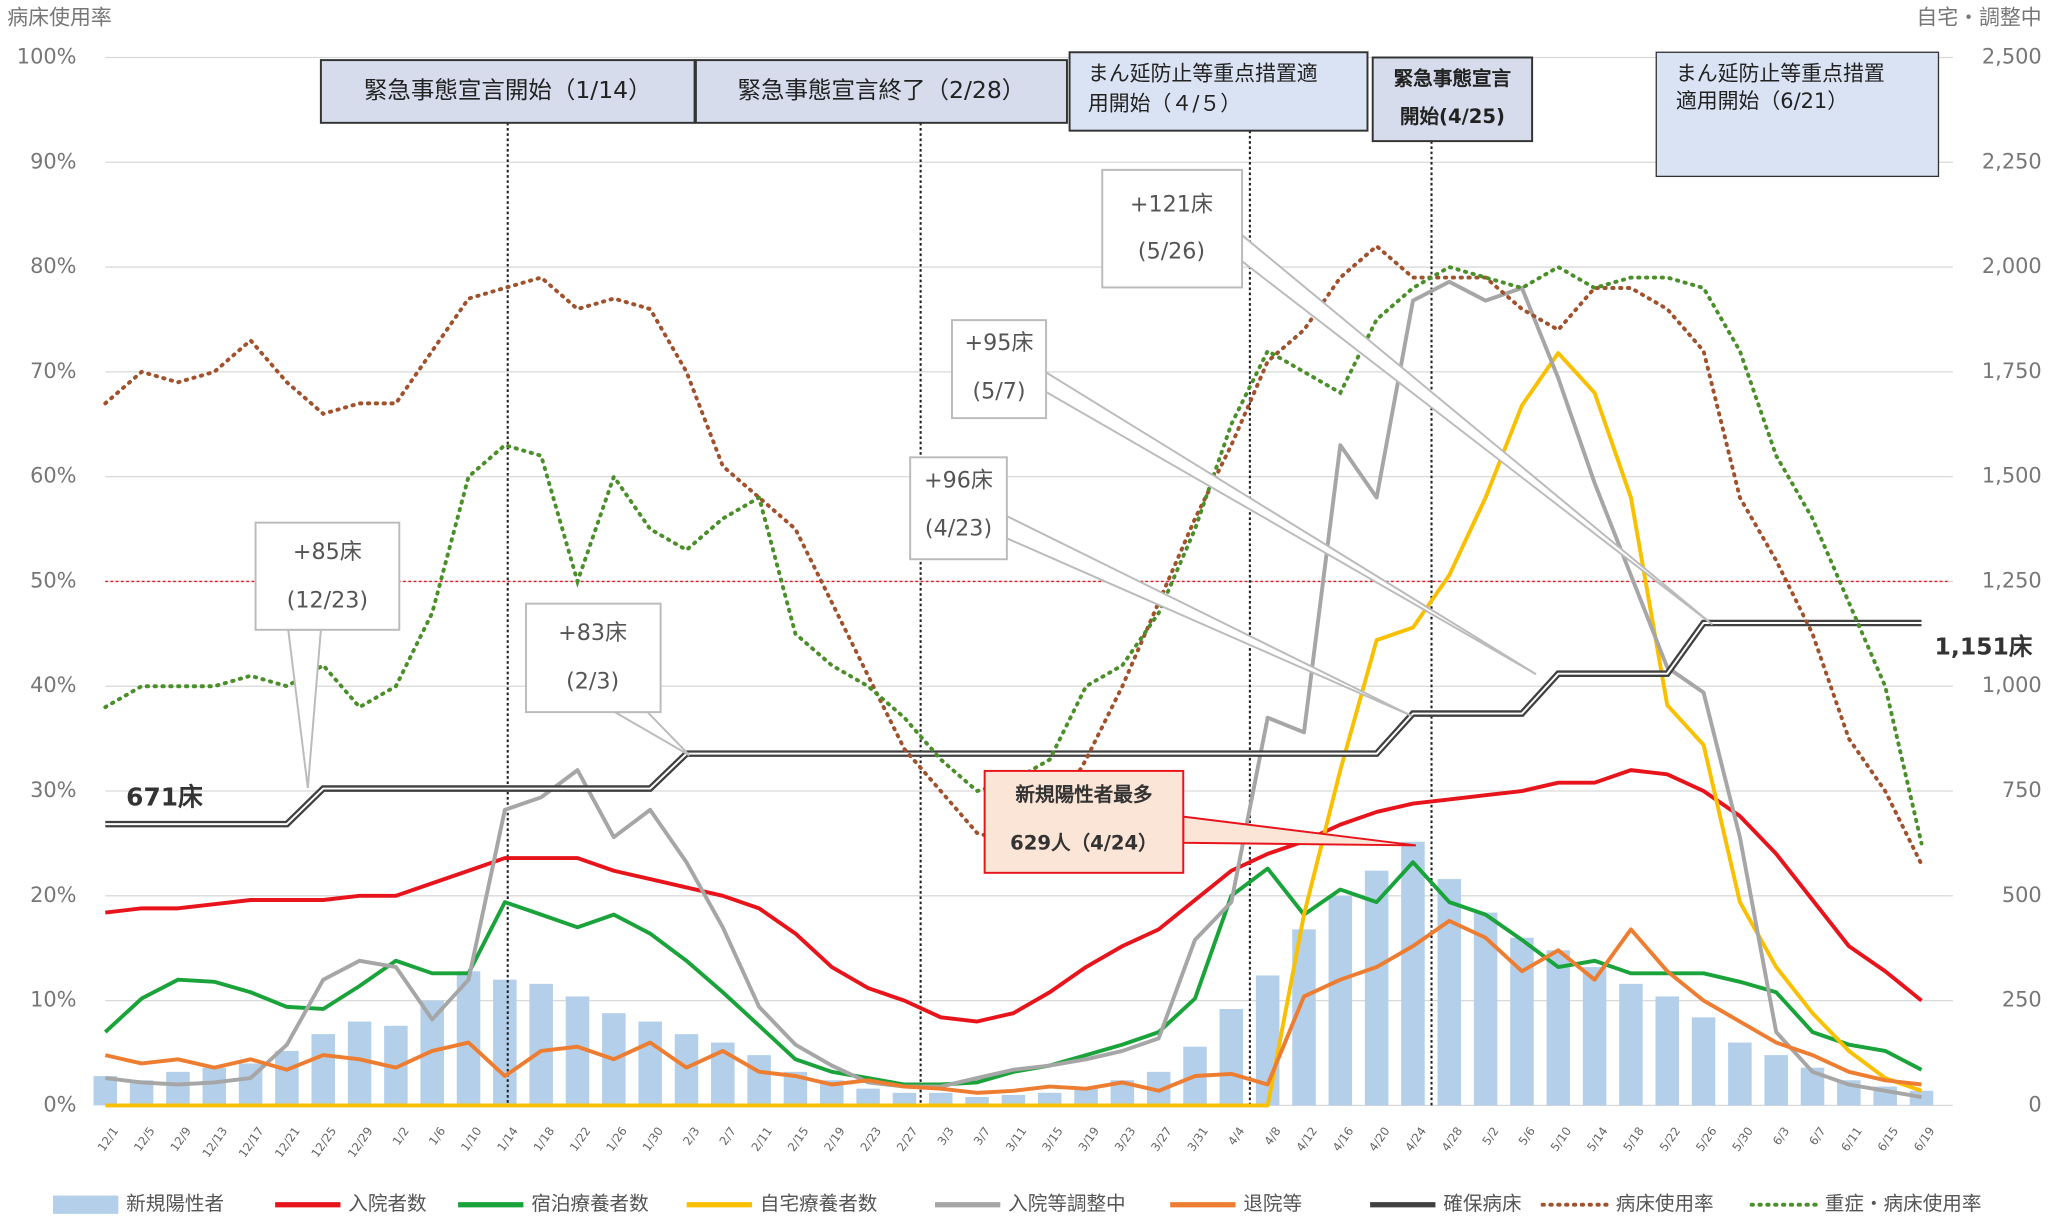 Image resolution: width=2049 pixels, height=1223 pixels. I want to click on annotation: まん延防止等重点措置適, so click(1203, 73).